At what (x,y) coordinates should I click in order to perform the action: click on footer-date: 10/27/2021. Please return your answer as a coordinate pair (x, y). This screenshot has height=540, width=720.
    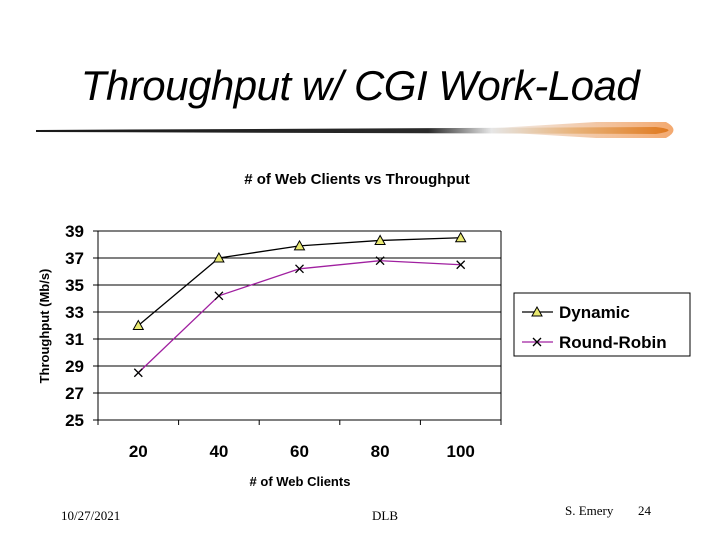
    Looking at the image, I should click on (91, 515).